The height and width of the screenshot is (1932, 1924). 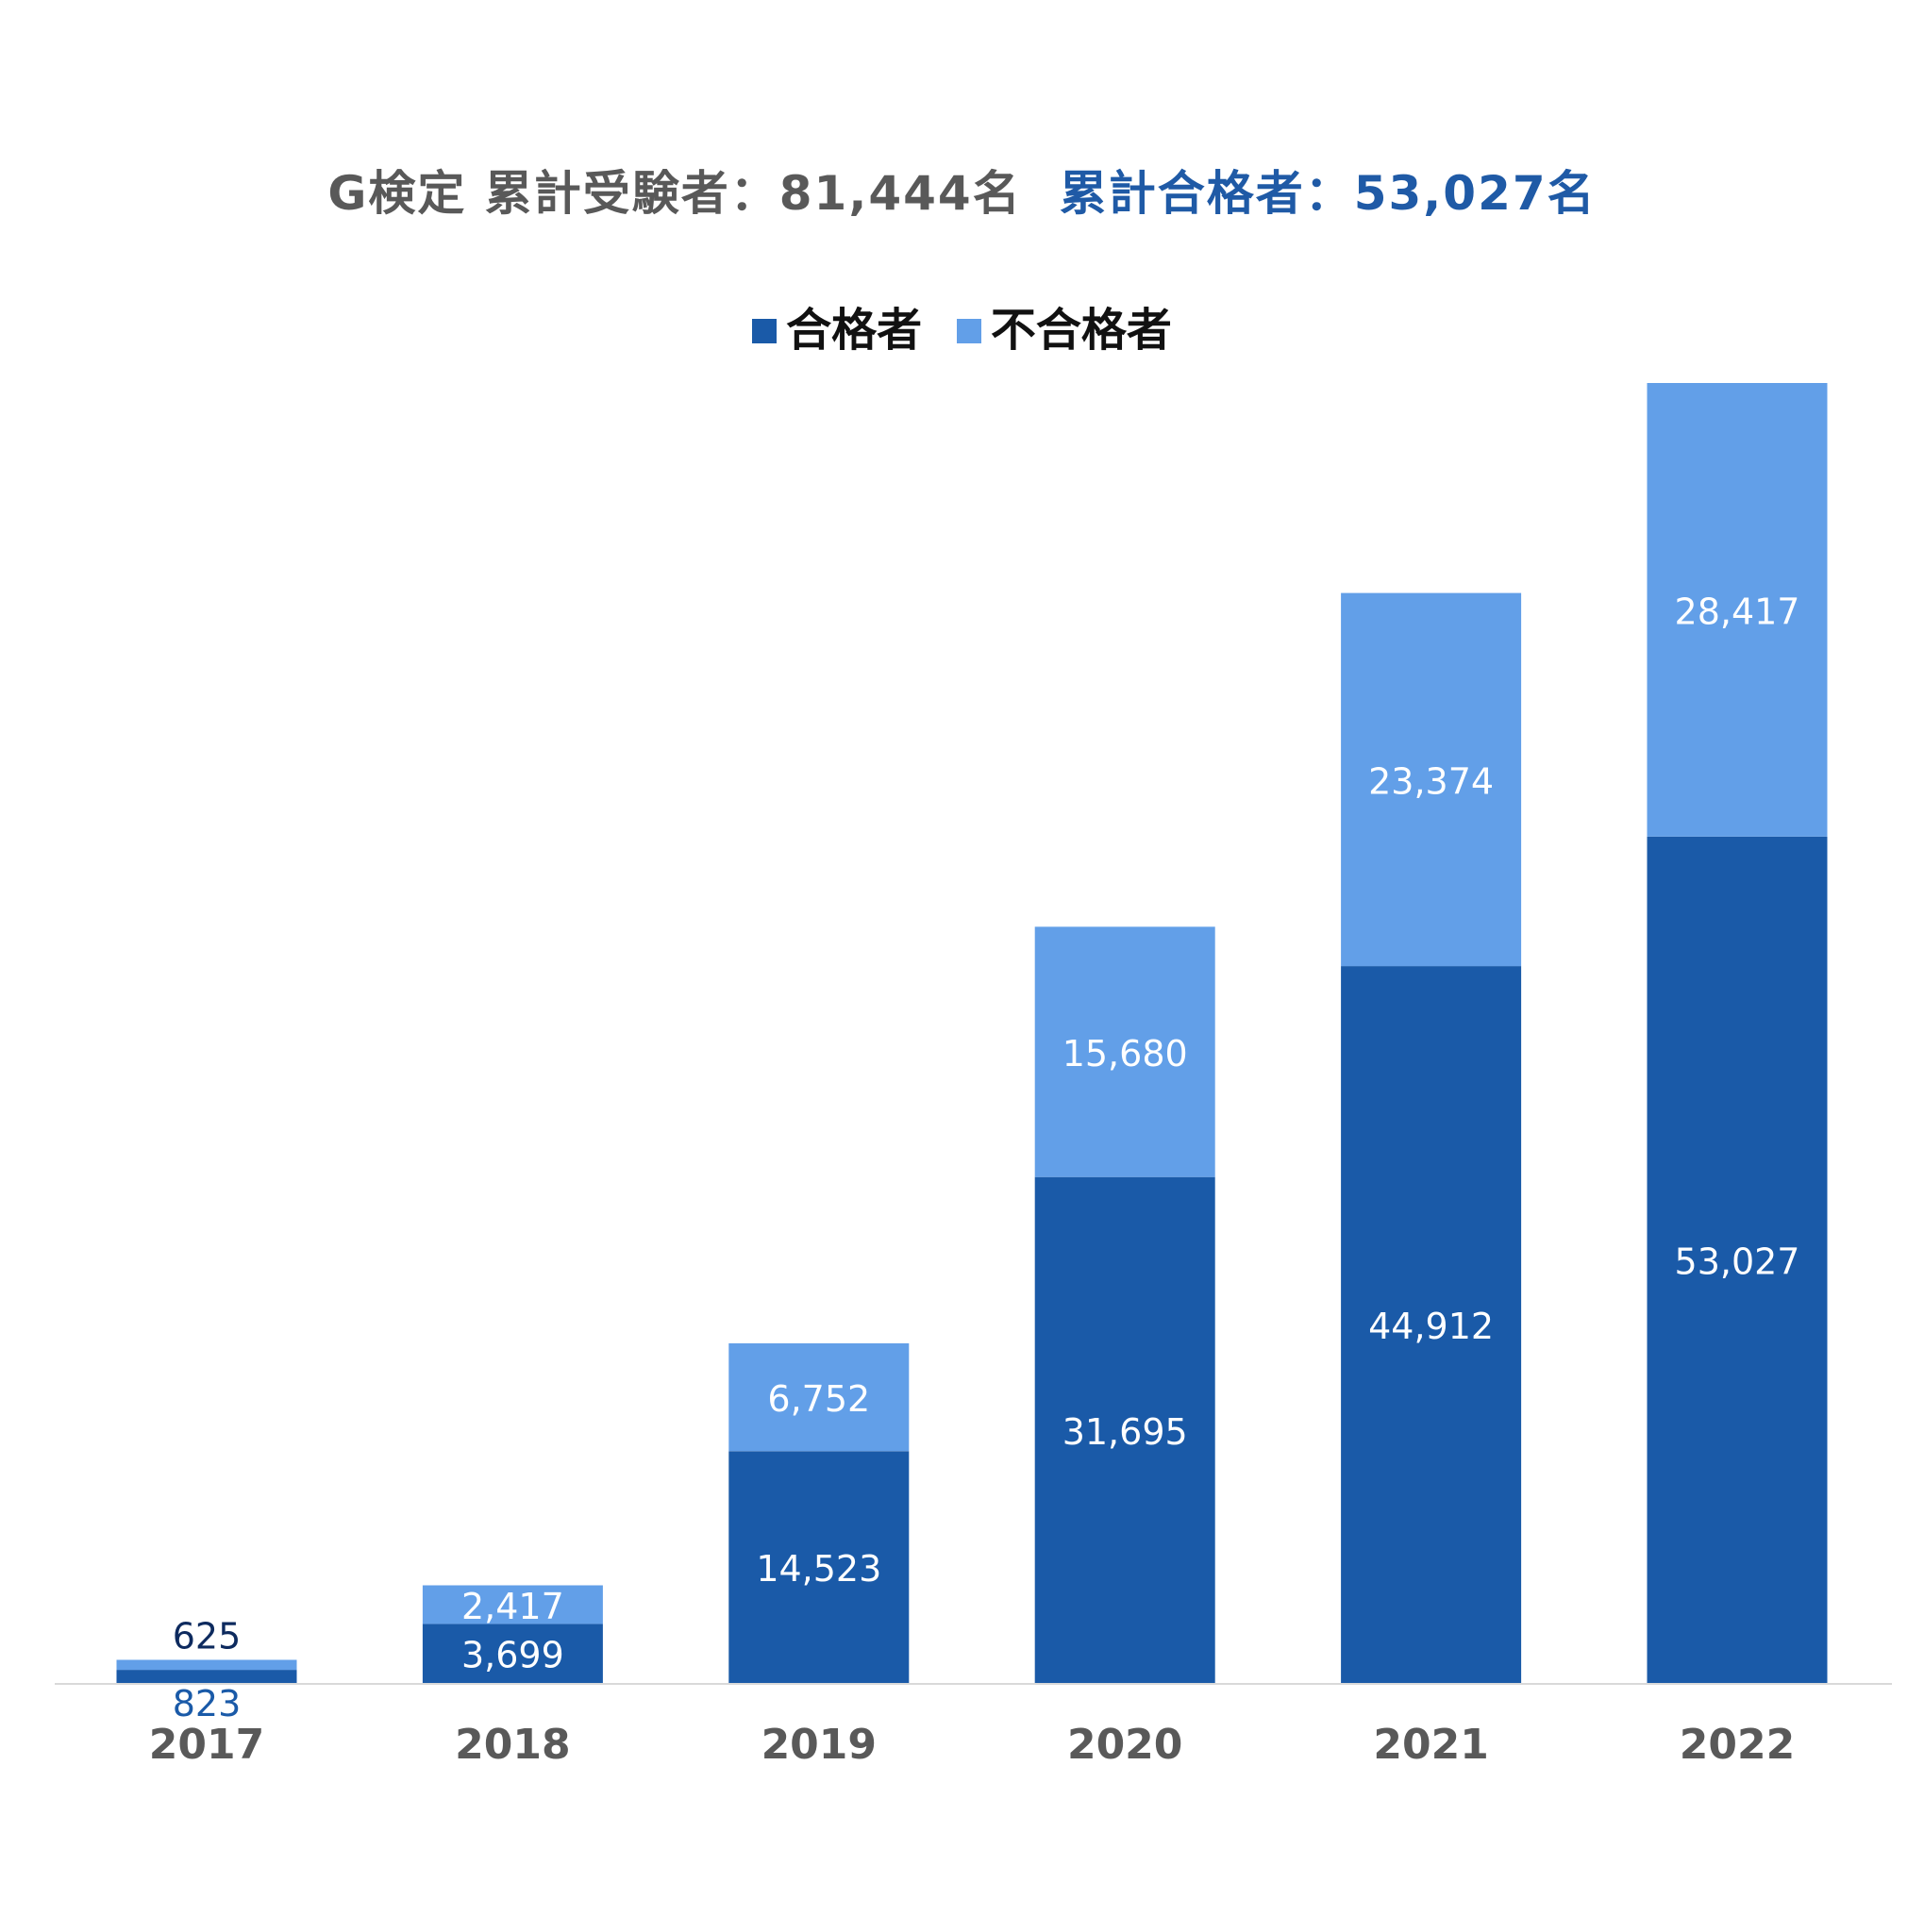 What do you see at coordinates (206, 1745) in the screenshot?
I see `x-tick-label-2017: 2017` at bounding box center [206, 1745].